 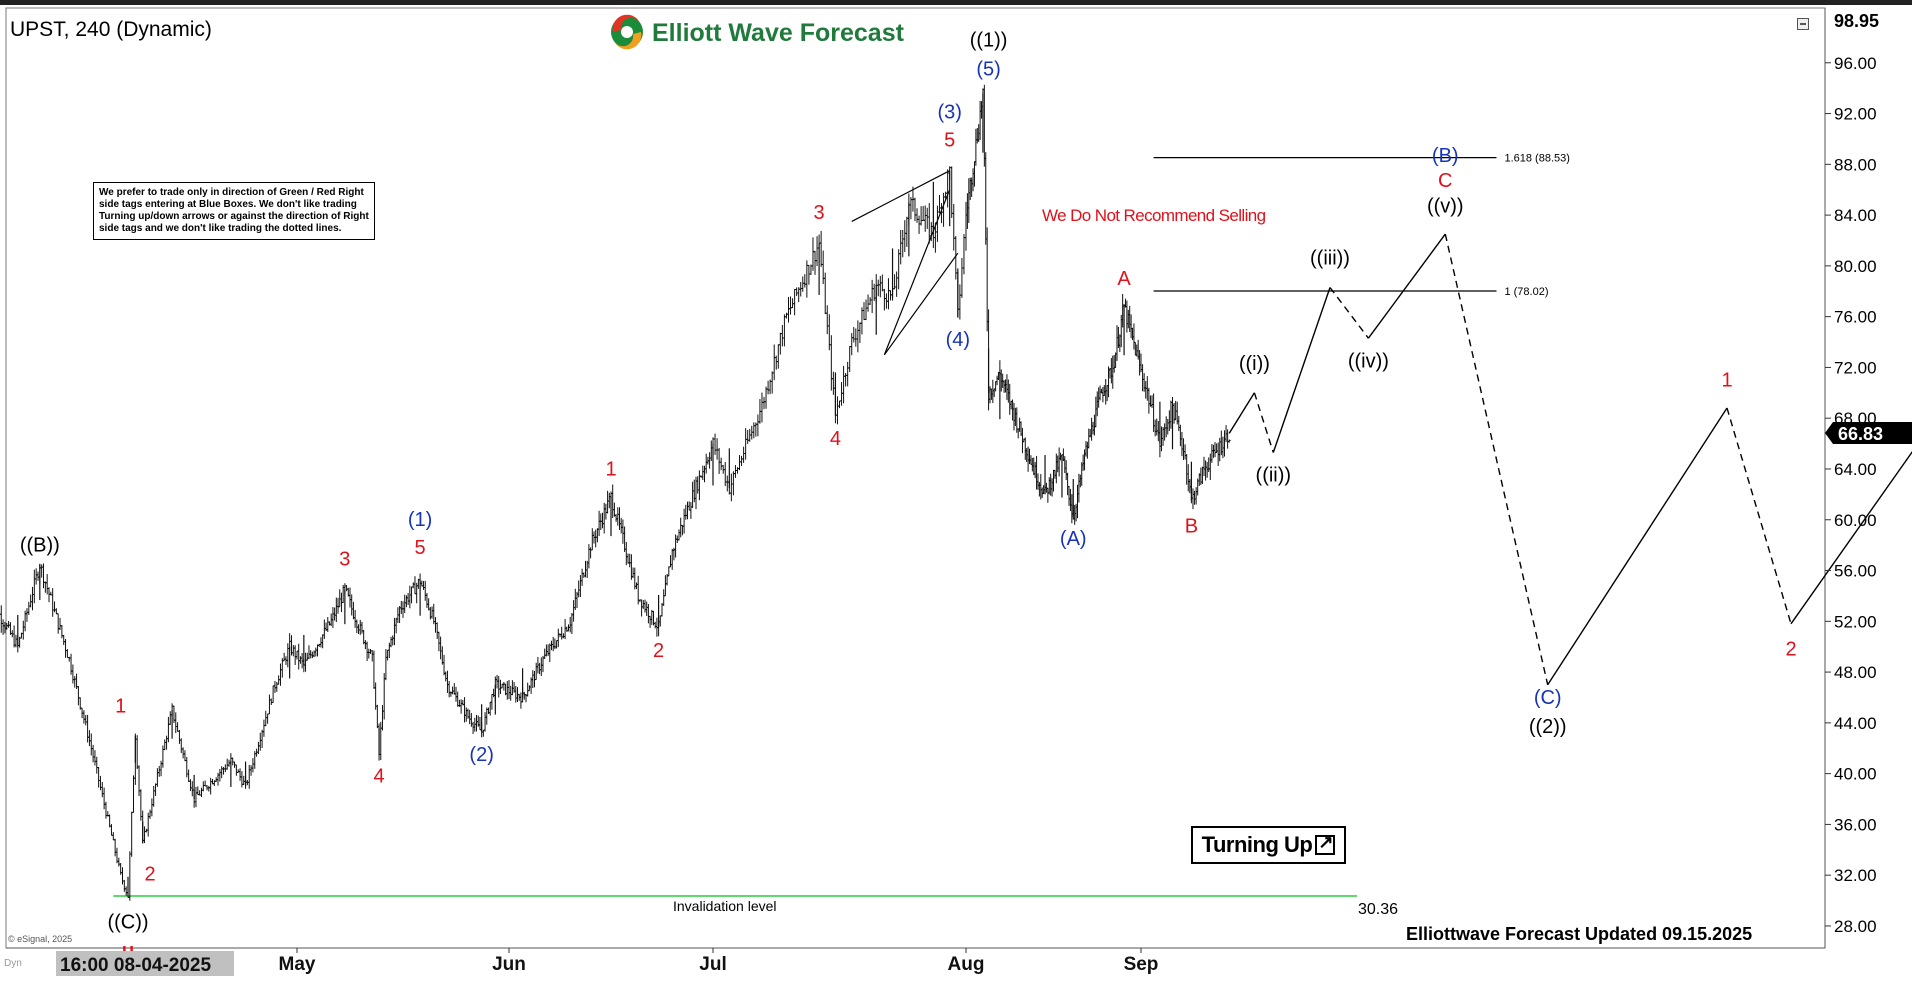 What do you see at coordinates (1860, 434) in the screenshot?
I see `current-price-label: 66.83` at bounding box center [1860, 434].